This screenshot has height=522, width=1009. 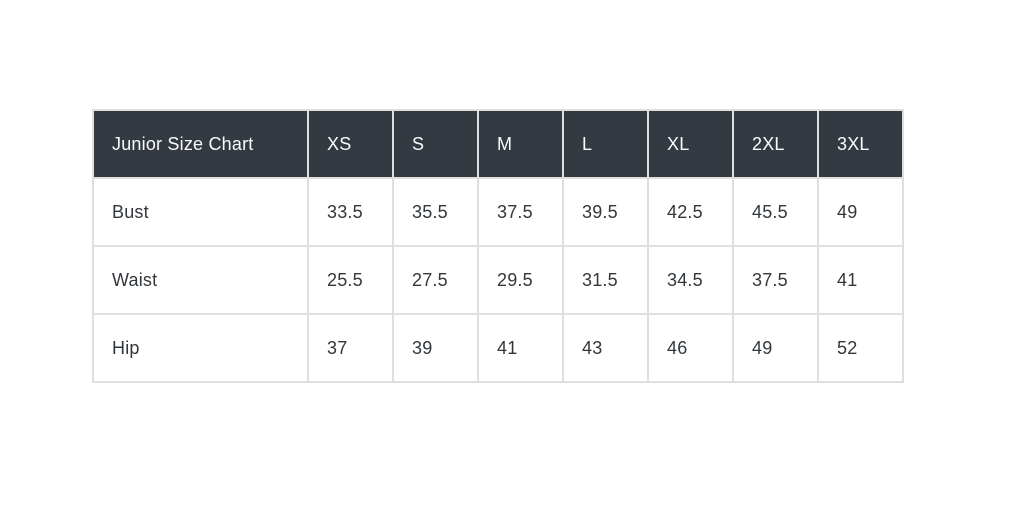 I want to click on row-label-hip: Hip, so click(x=200, y=348).